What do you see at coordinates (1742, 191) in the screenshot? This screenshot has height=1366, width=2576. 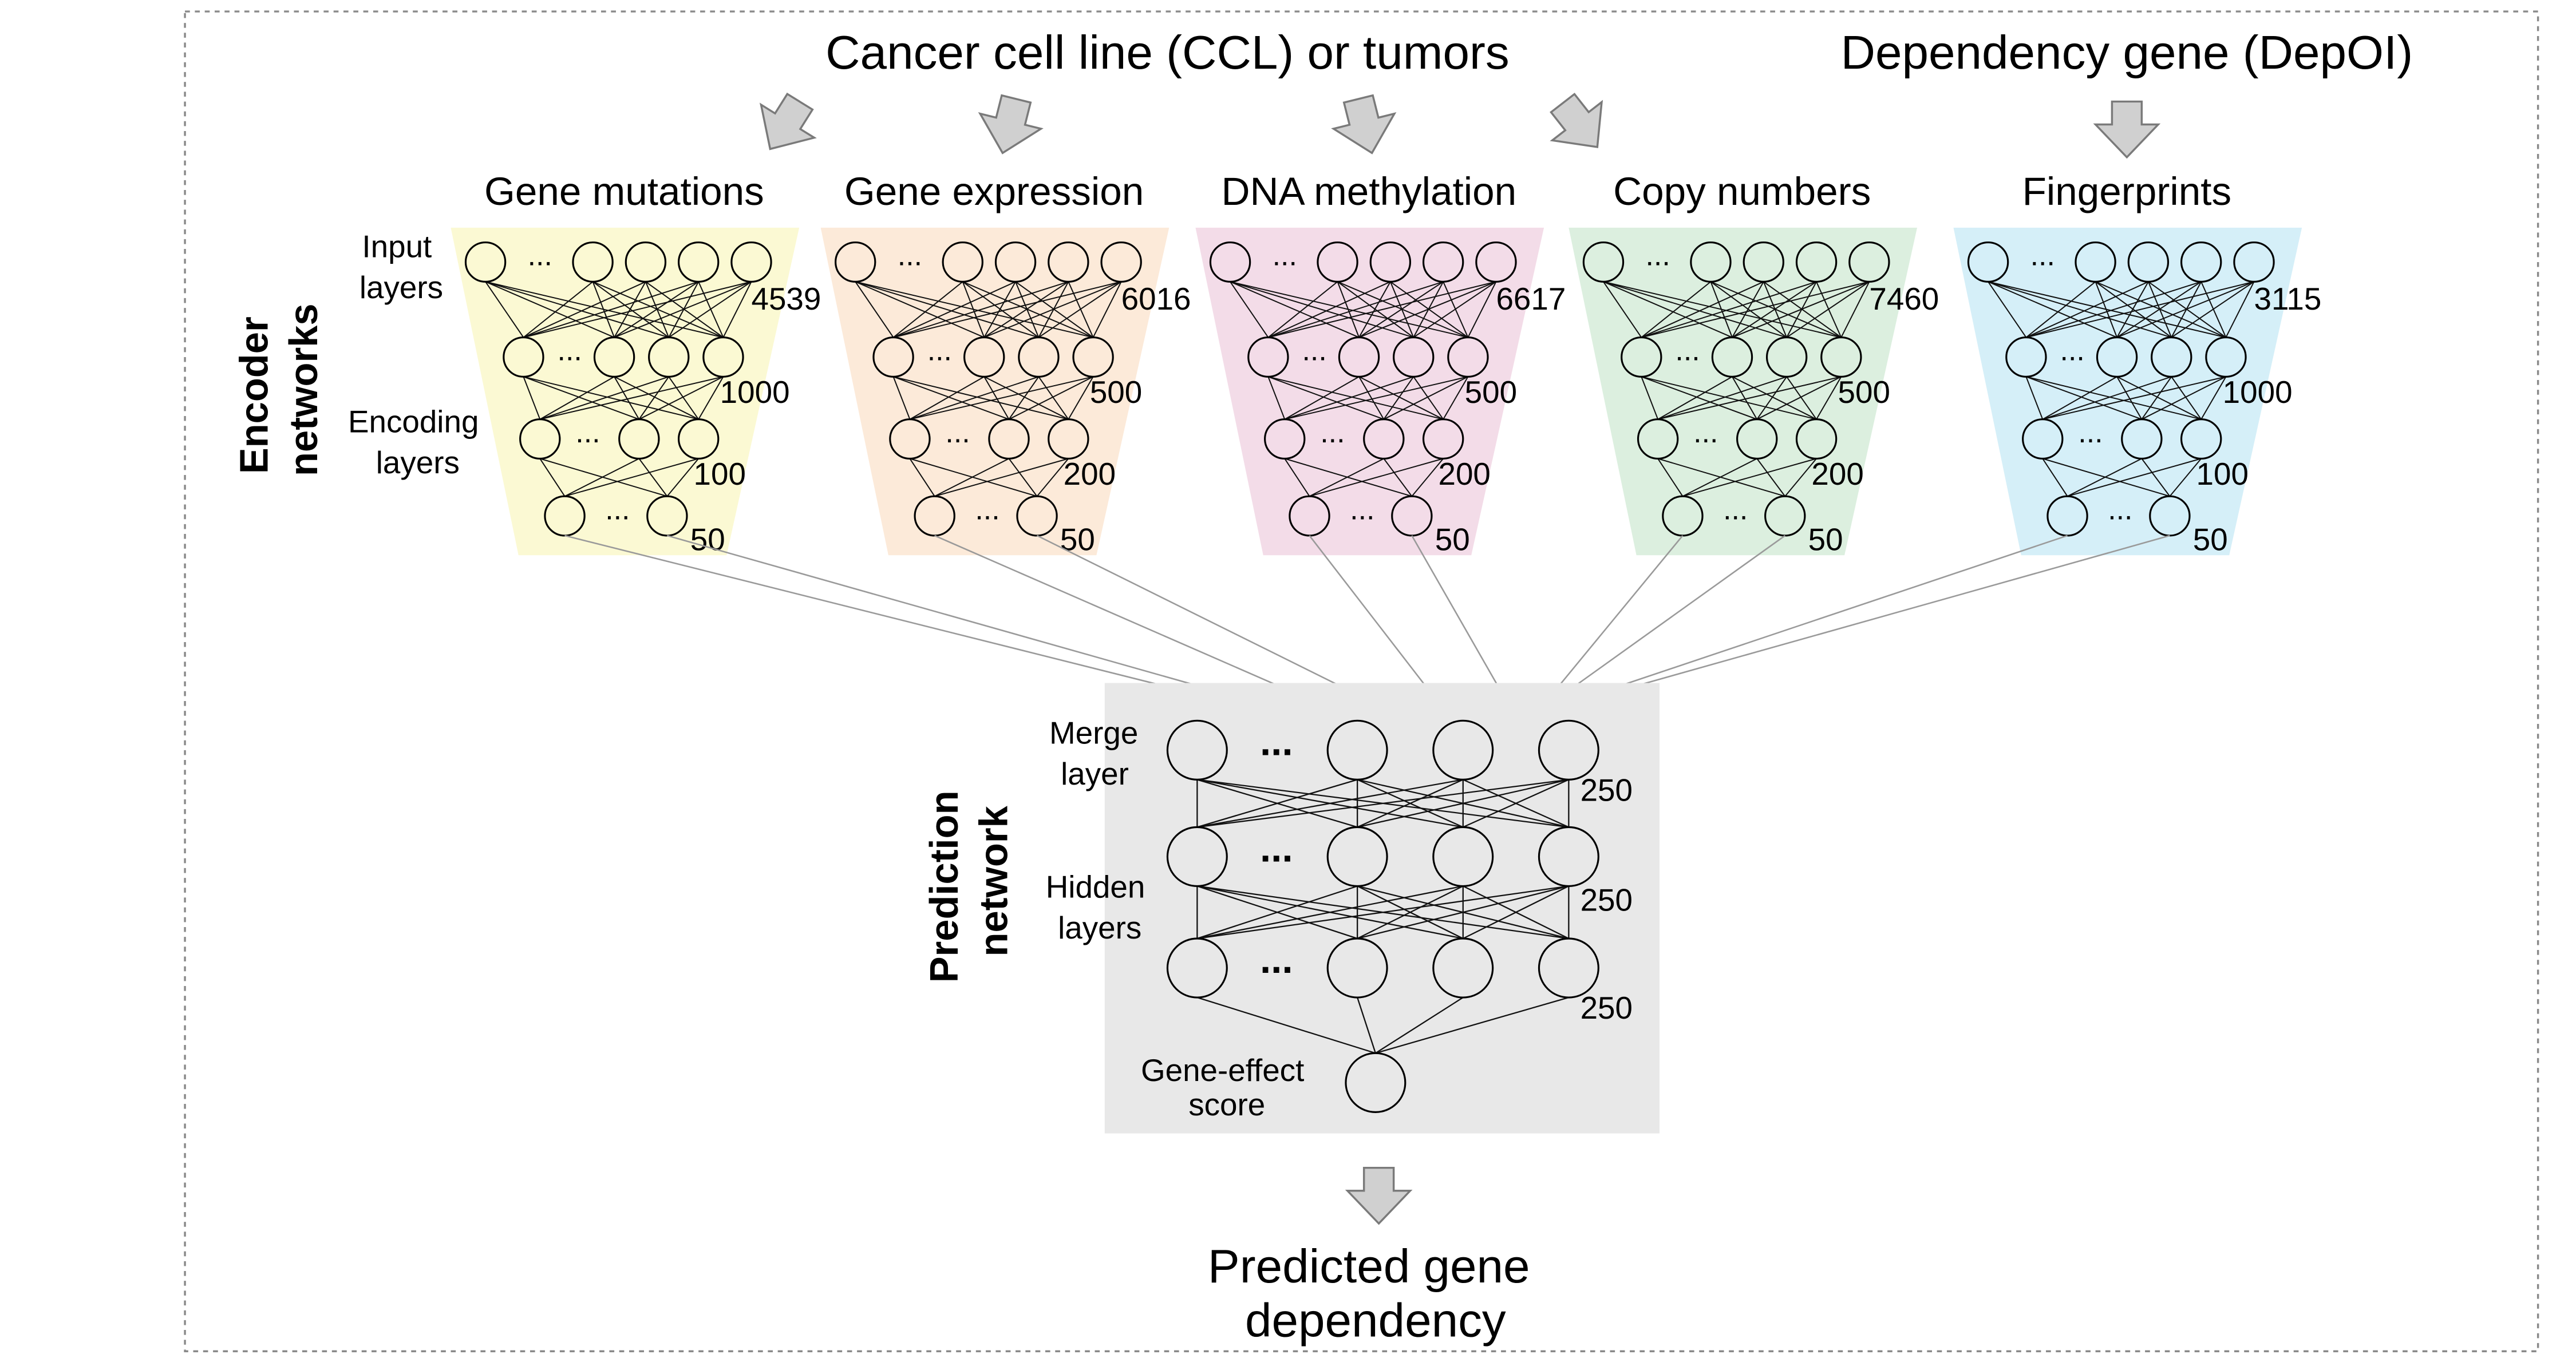 I see `encoder-title: Copy numbers` at bounding box center [1742, 191].